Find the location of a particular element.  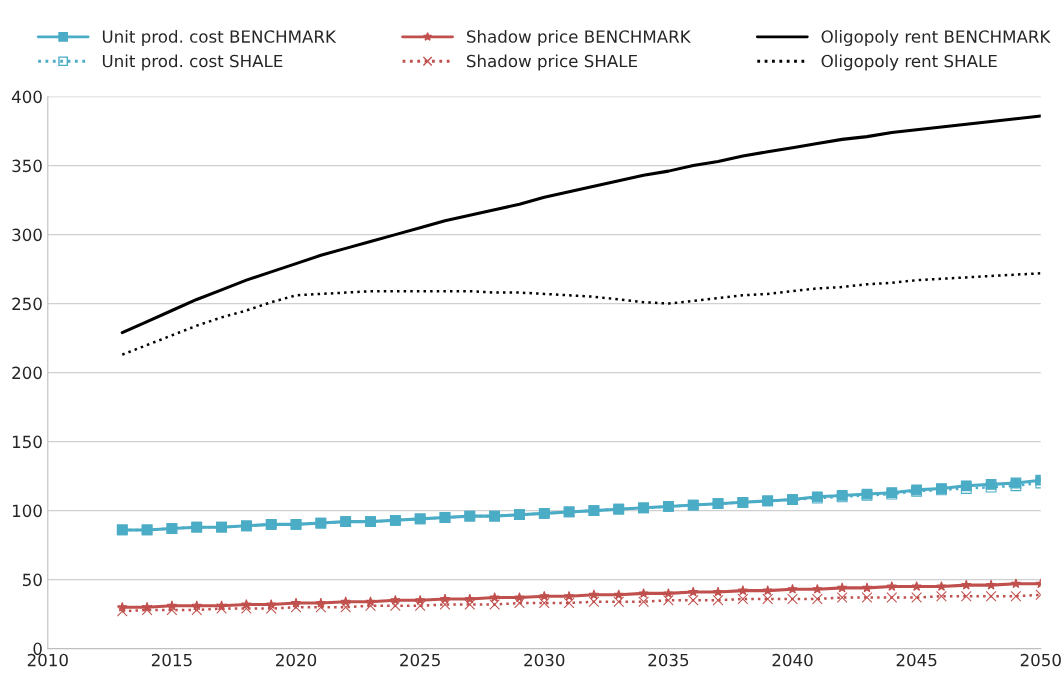

y-tick-label: 50 is located at coordinates (32, 580).